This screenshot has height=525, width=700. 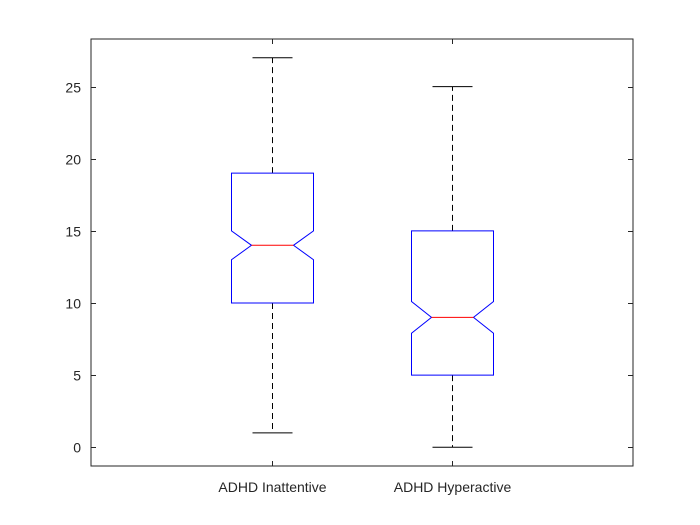 I want to click on x-category-label: ADHD Hyperactive, so click(x=453, y=487).